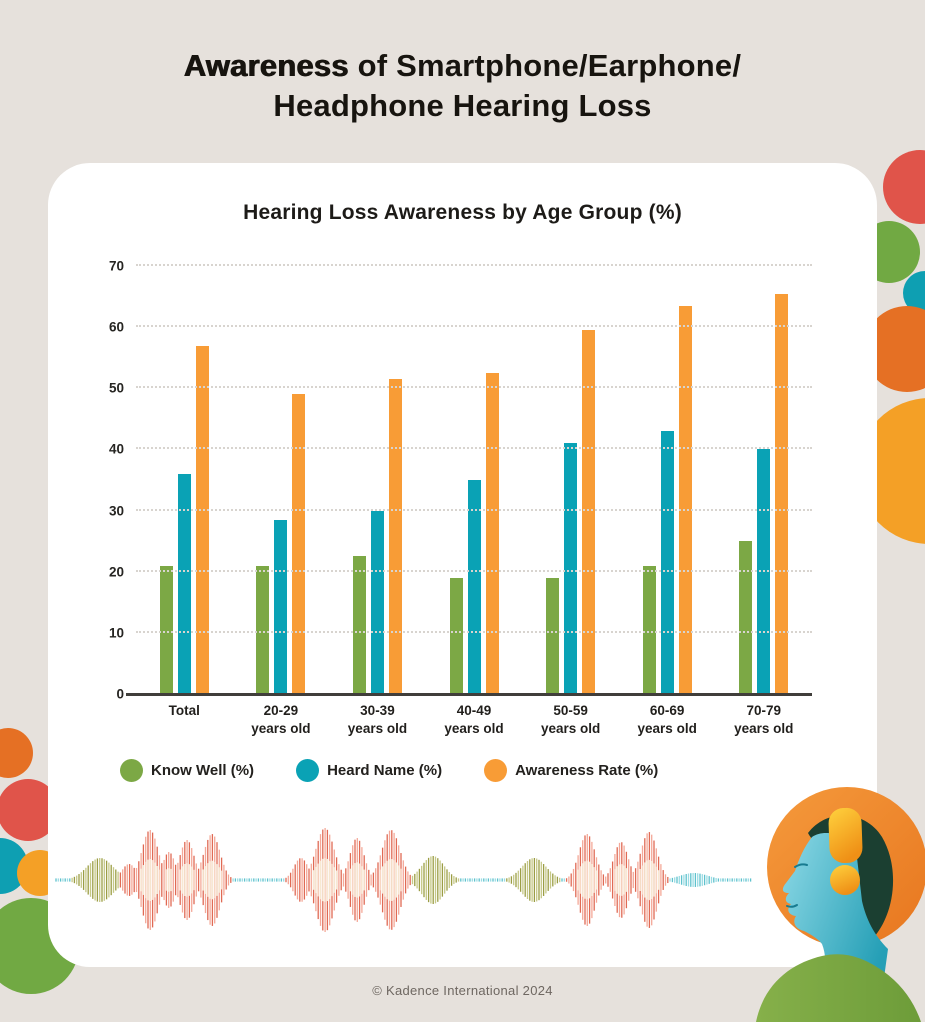 The width and height of the screenshot is (925, 1022). Describe the element at coordinates (462, 990) in the screenshot. I see `copyright-text: © Kadence International 2024` at that location.